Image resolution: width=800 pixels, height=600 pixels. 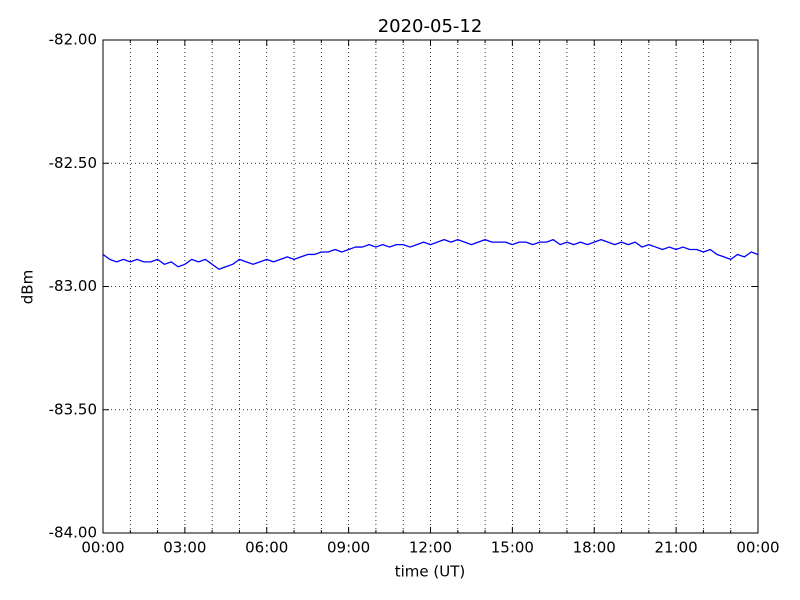 What do you see at coordinates (594, 548) in the screenshot?
I see `x-tick-label: 18:00` at bounding box center [594, 548].